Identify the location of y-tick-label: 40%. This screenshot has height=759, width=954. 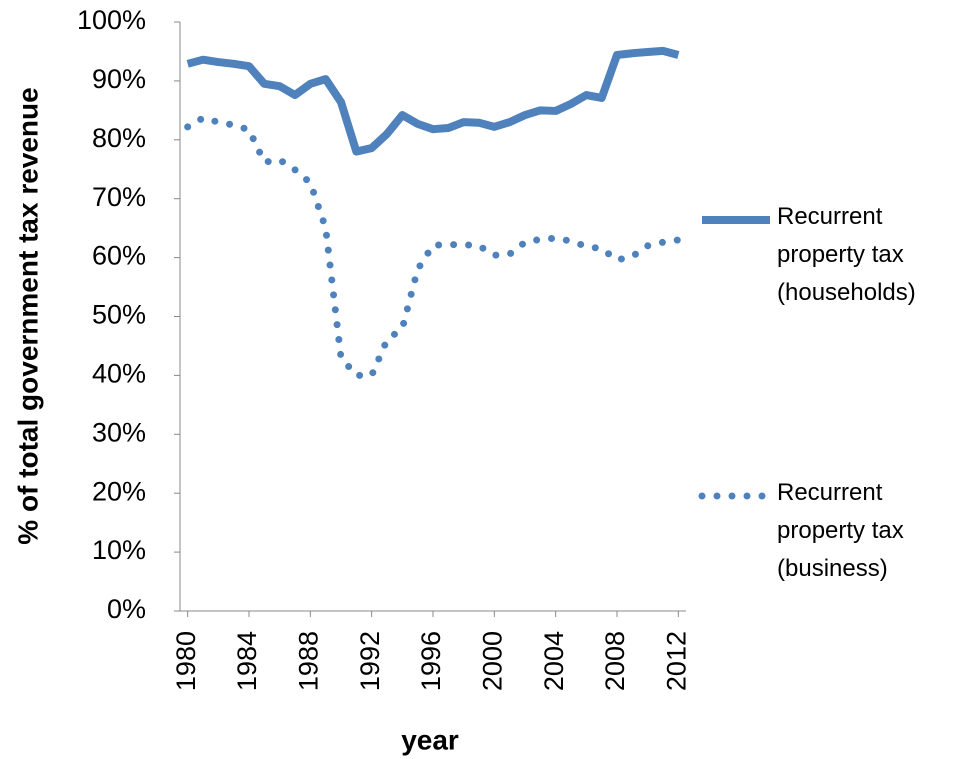
(119, 374).